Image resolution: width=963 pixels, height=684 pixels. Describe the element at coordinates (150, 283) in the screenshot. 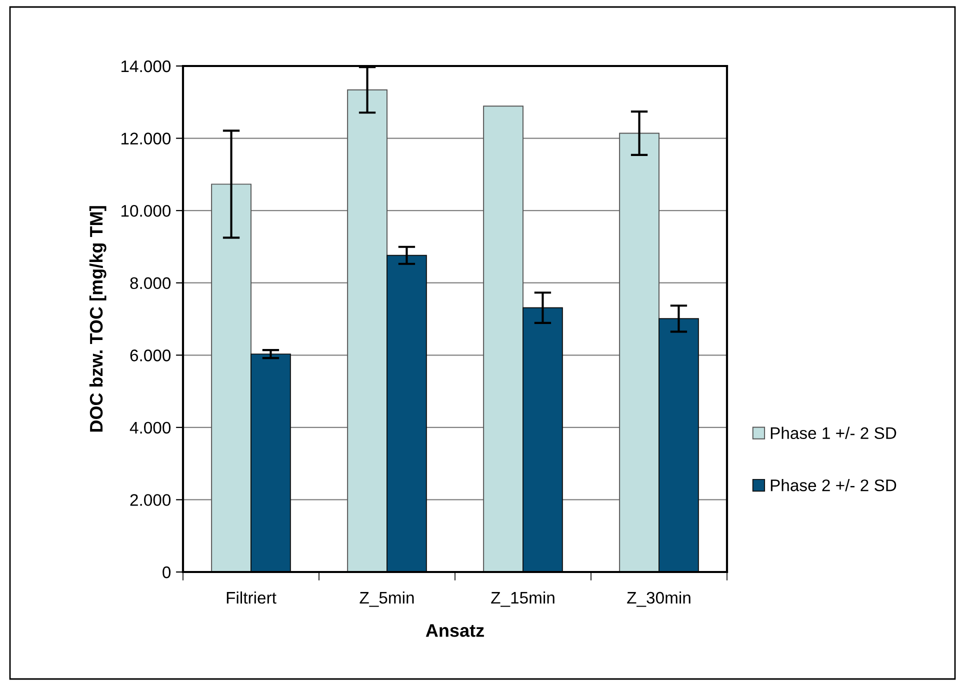

I see `y-tick-label: 8.000` at that location.